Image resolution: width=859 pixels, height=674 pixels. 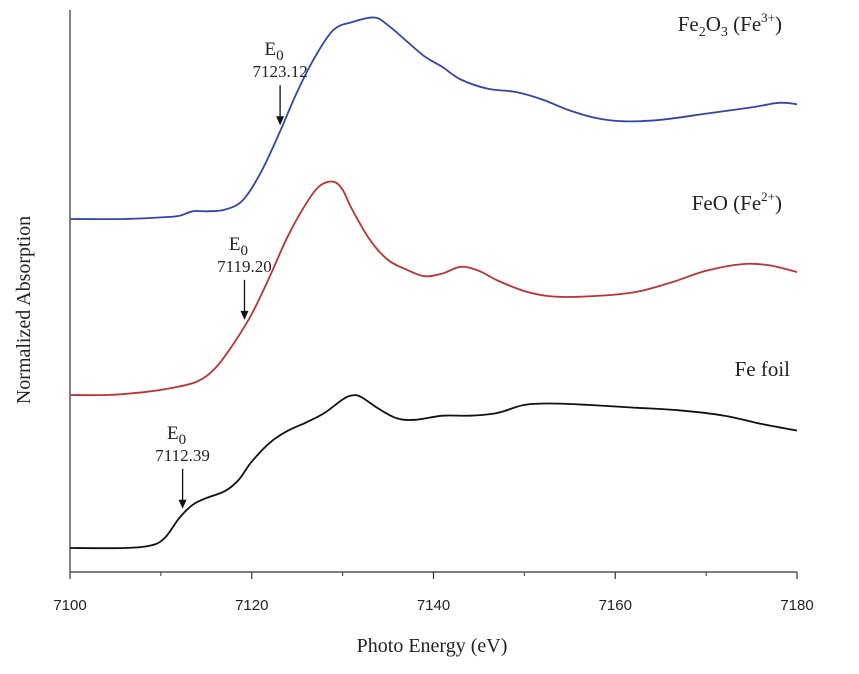 What do you see at coordinates (69, 605) in the screenshot?
I see `x-tick-label: 7100` at bounding box center [69, 605].